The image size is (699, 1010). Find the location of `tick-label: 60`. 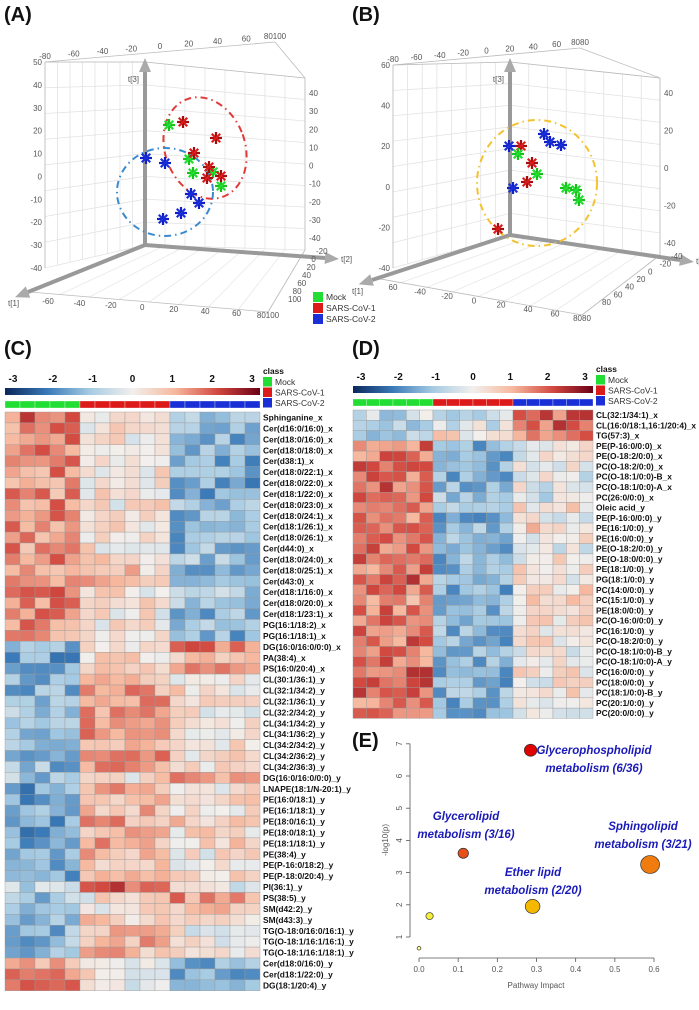

tick-label: 60 is located at coordinates (246, 39).